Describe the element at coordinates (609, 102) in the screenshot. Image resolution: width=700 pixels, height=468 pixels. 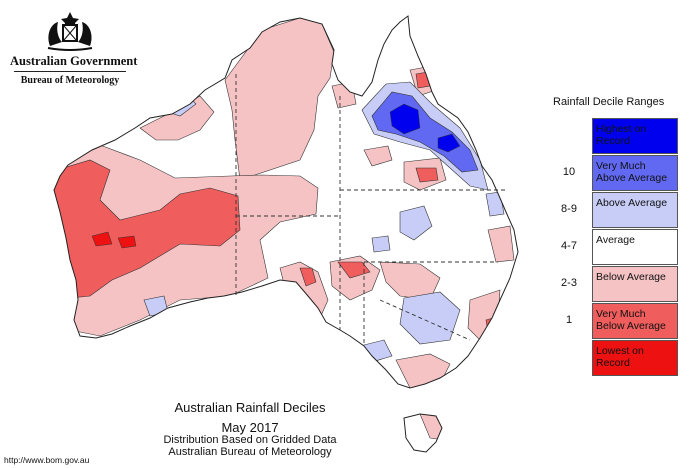
I see `legend-title: Rainfall Decile Ranges` at that location.